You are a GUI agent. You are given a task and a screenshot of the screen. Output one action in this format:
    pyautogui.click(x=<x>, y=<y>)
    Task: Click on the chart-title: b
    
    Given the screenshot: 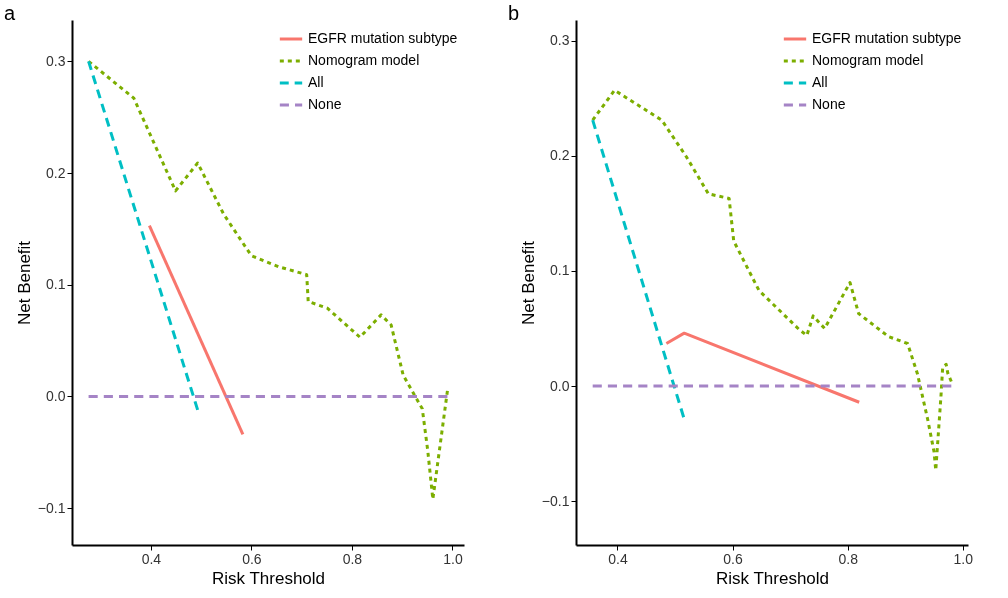 What is the action you would take?
    pyautogui.click(x=514, y=13)
    